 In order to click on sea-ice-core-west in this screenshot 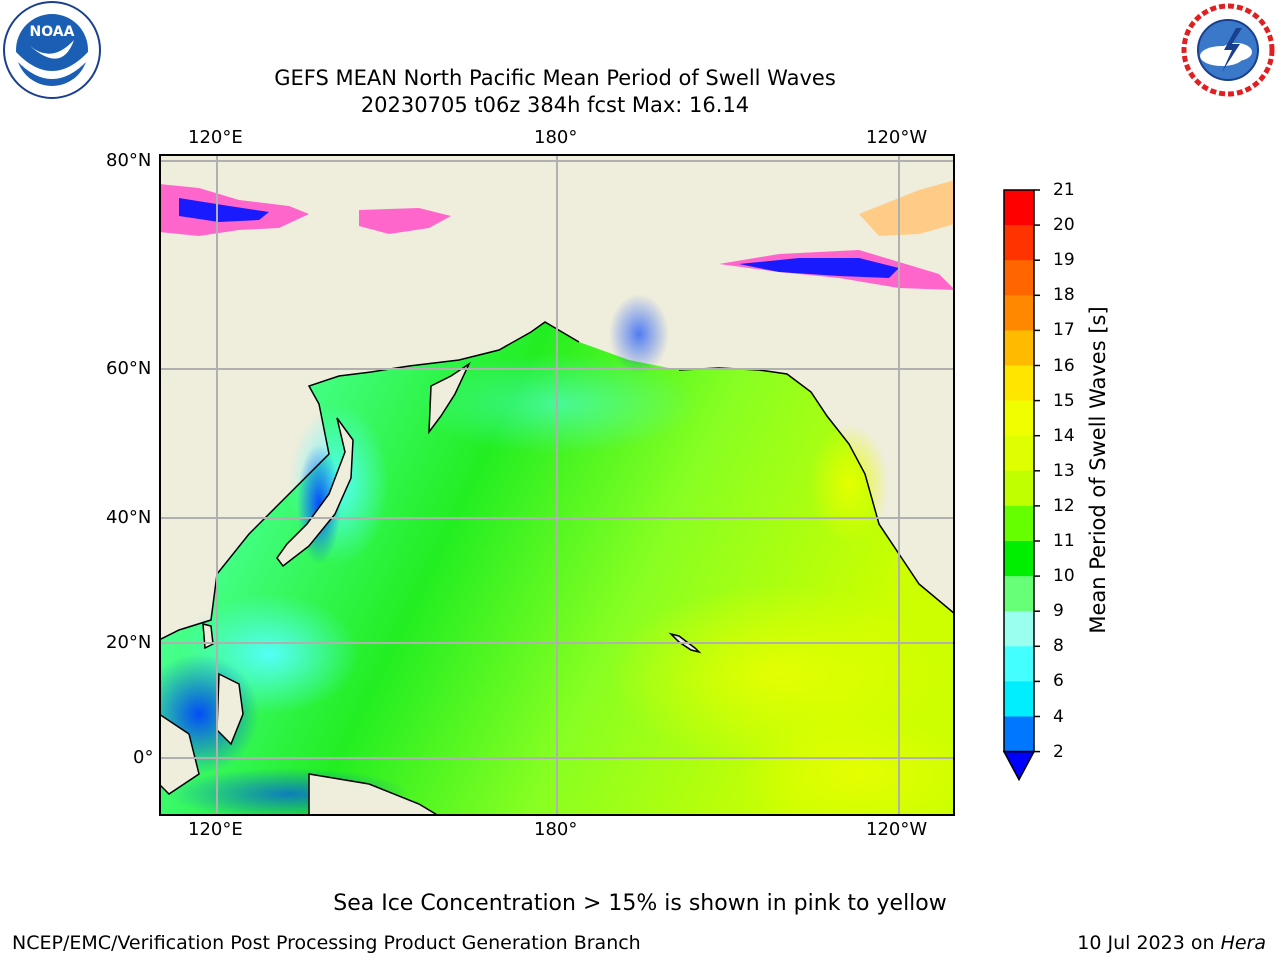, I will do `click(224, 210)`.